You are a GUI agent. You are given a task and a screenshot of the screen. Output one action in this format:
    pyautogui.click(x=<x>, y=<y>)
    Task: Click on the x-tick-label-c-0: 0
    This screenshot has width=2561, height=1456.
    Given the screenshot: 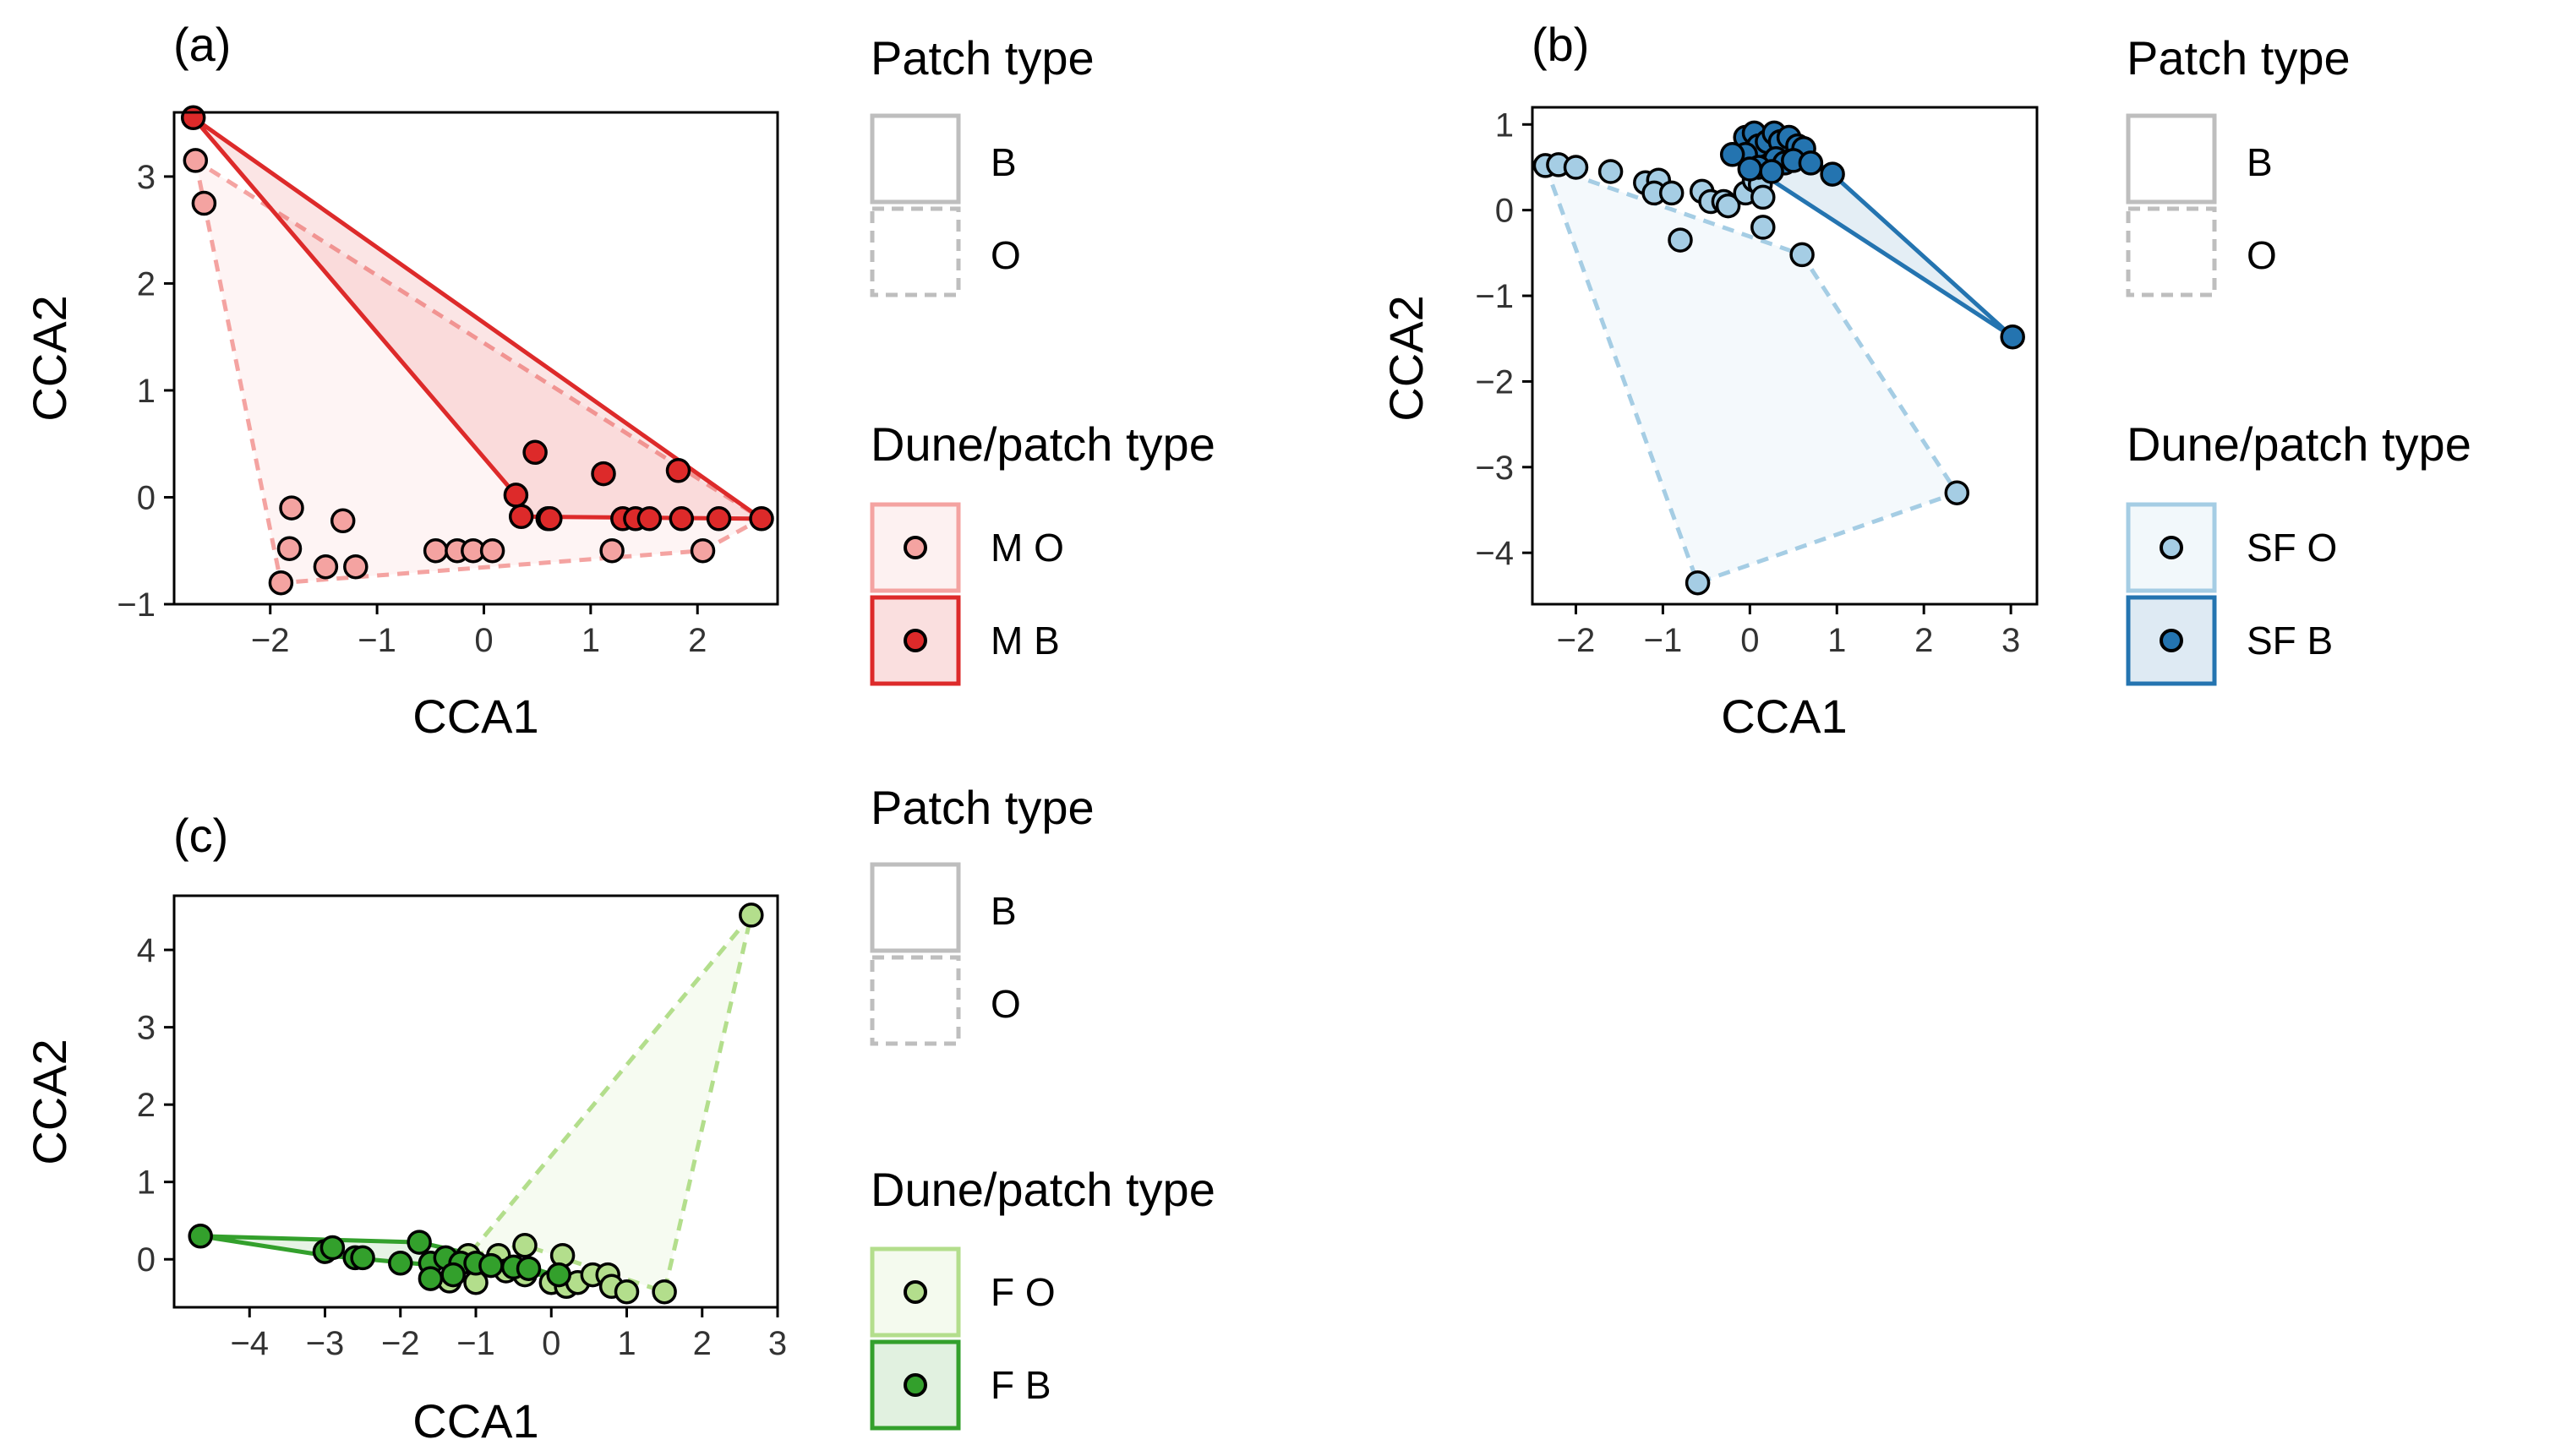 What is the action you would take?
    pyautogui.click(x=551, y=1343)
    